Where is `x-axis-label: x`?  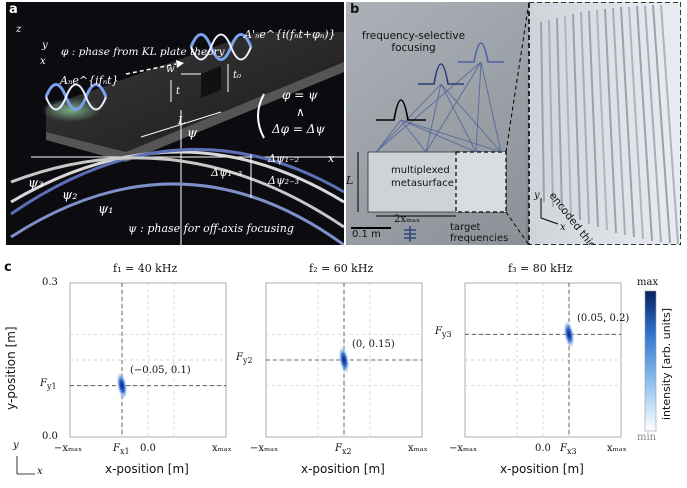
x-axis-label: x is located at coordinates (331, 158).